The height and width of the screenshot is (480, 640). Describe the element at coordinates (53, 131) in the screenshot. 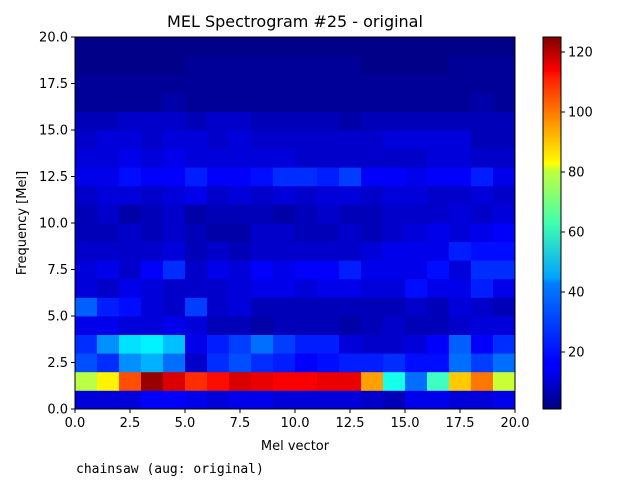

I see `y-tick-label: 15.0` at that location.